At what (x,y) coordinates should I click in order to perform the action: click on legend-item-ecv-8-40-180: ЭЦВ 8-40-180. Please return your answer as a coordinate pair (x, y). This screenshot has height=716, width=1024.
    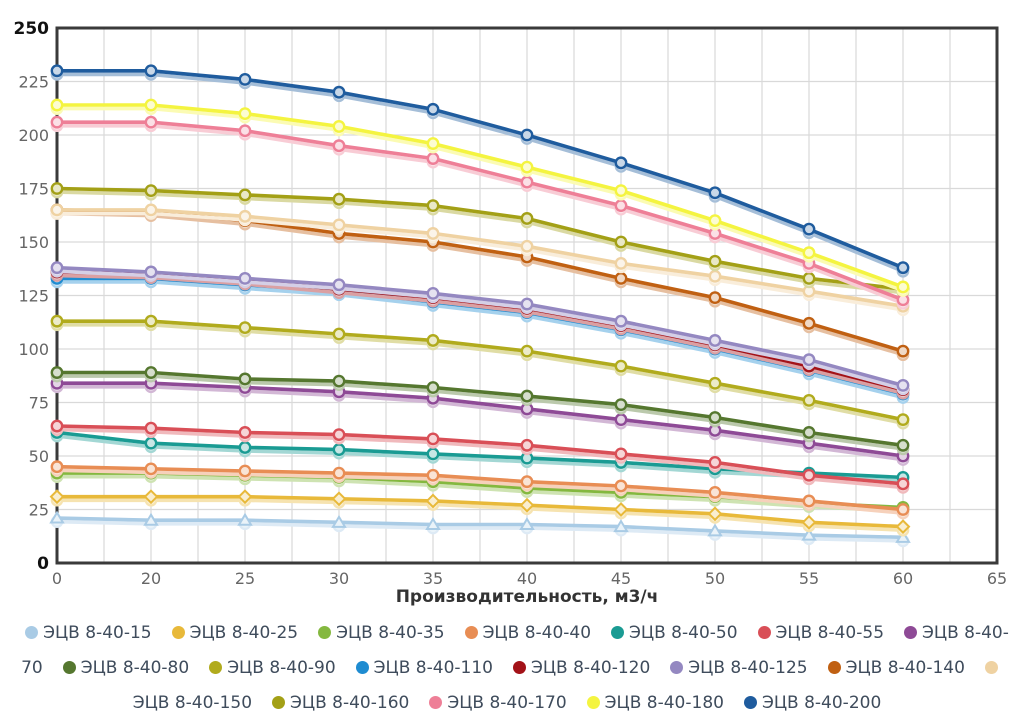
    Looking at the image, I should click on (655, 703).